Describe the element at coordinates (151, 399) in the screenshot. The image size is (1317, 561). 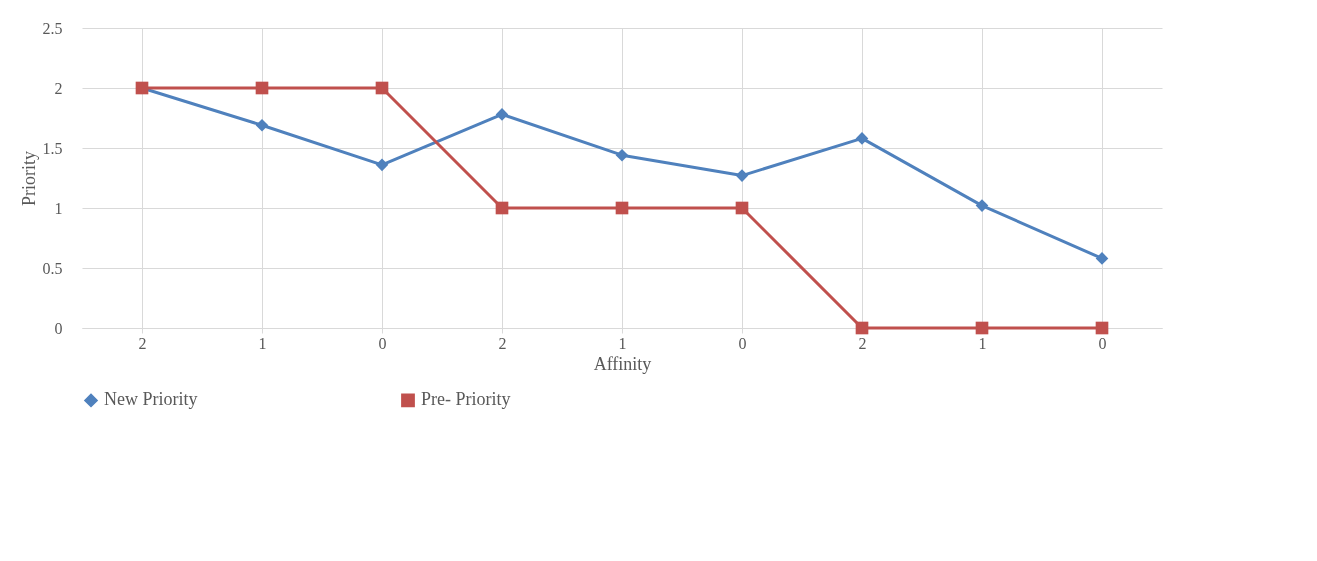
I see `legend-label: New Priority` at that location.